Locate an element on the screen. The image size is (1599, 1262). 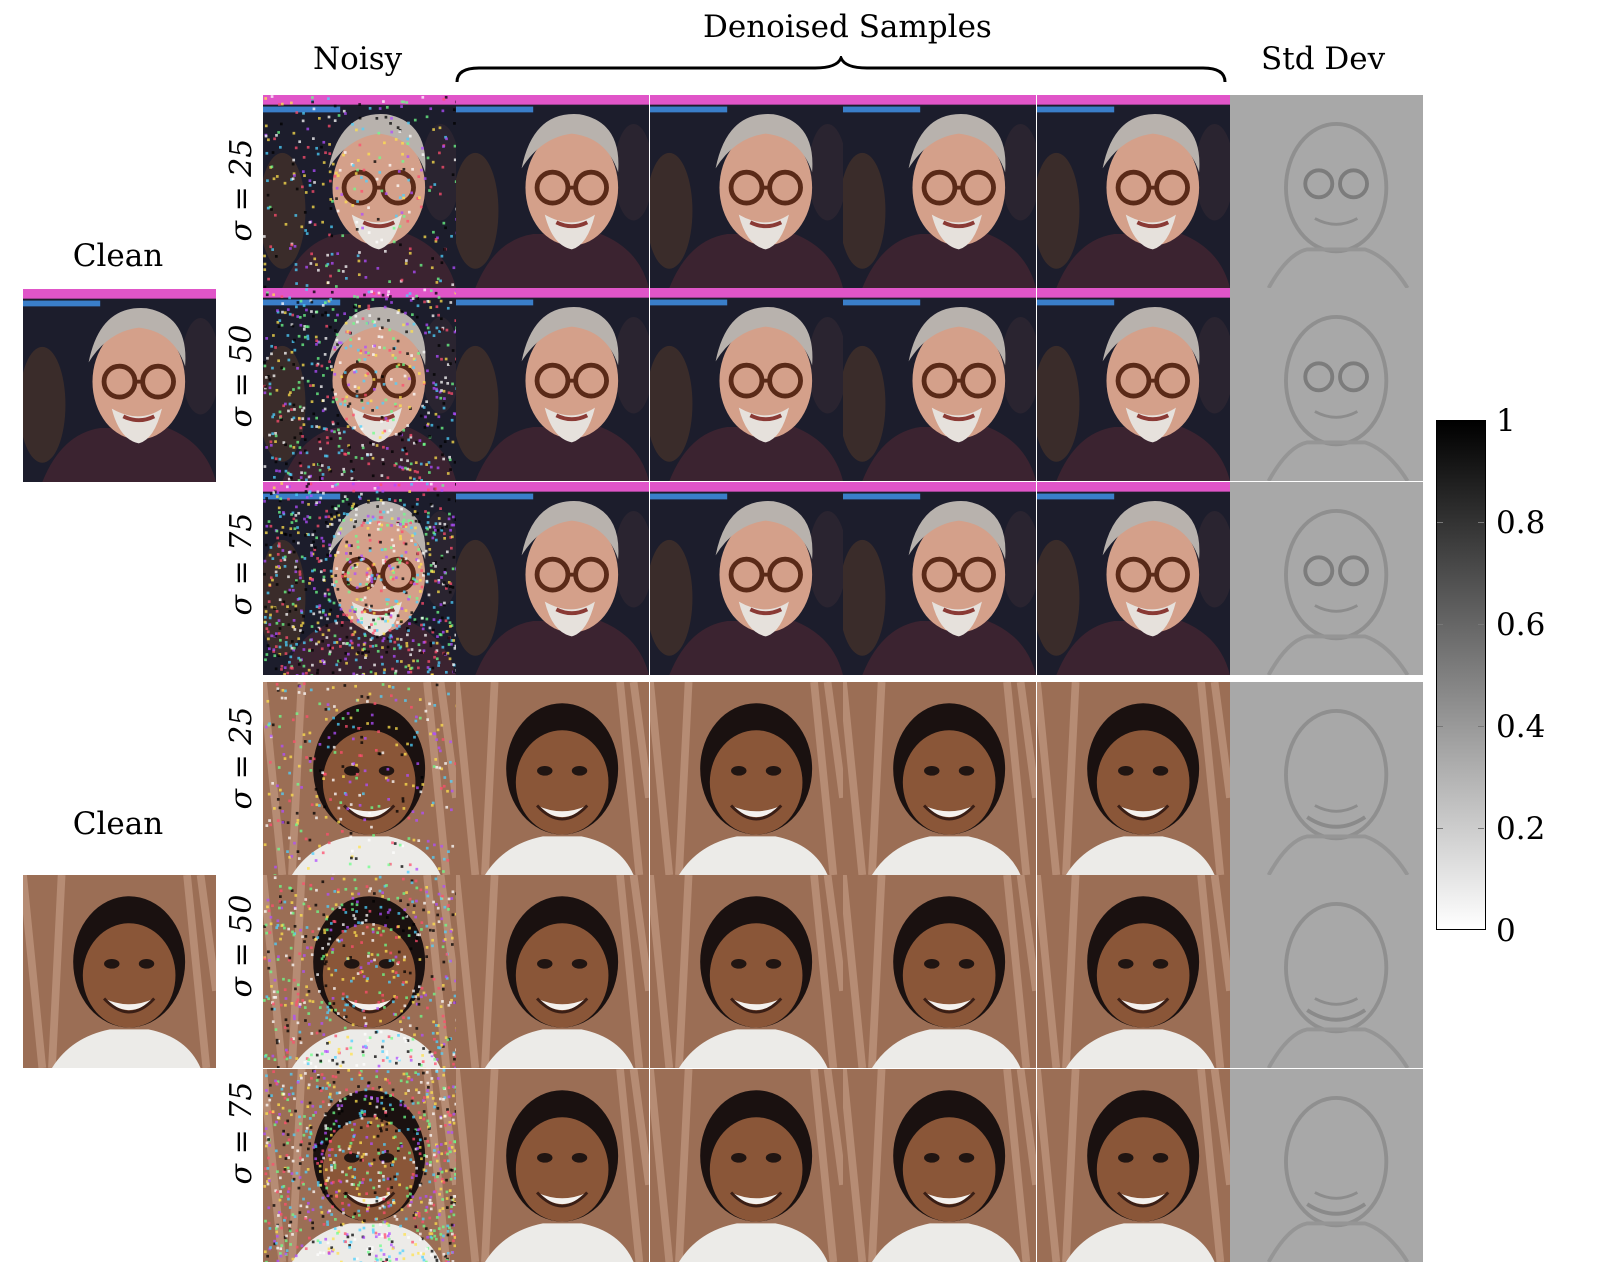
denoised-sample-g1-r3-c4 is located at coordinates (1133, 578).